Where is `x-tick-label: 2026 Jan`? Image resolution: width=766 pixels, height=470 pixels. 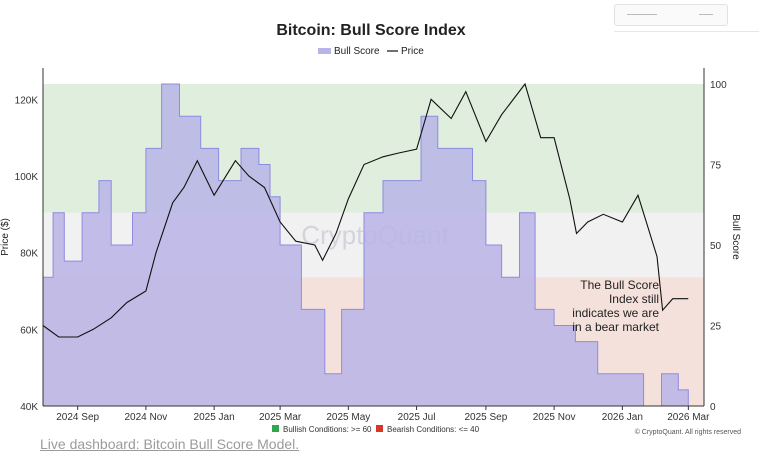
x-tick-label: 2026 Jan is located at coordinates (622, 417).